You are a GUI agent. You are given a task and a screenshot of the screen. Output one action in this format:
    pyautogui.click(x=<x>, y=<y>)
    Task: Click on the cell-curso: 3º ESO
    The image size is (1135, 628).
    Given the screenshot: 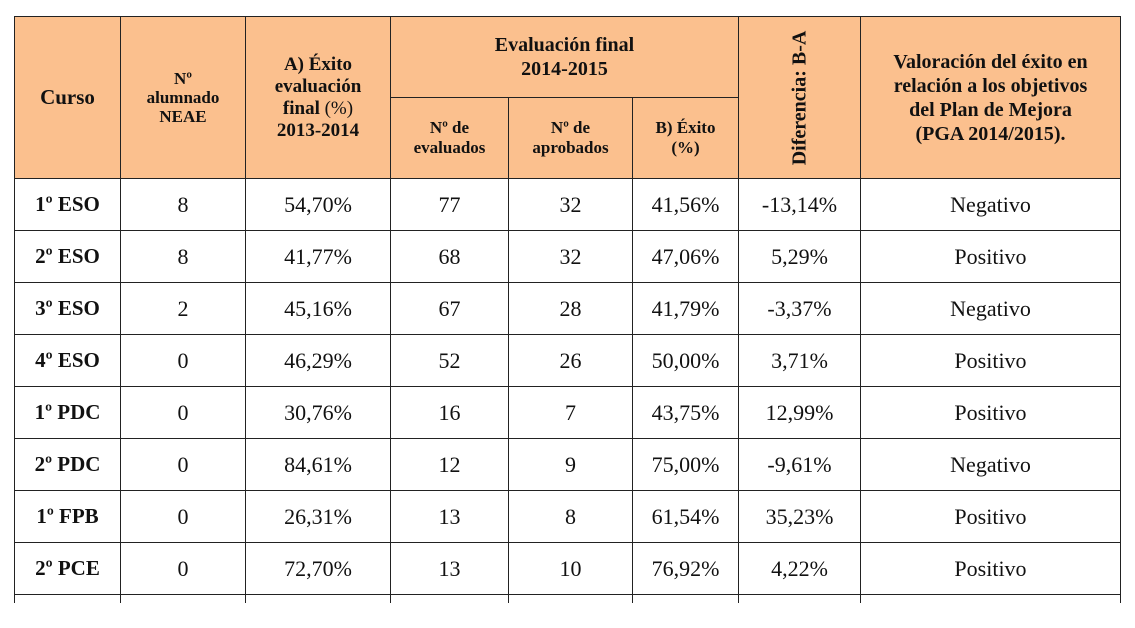 What is the action you would take?
    pyautogui.click(x=67, y=308)
    